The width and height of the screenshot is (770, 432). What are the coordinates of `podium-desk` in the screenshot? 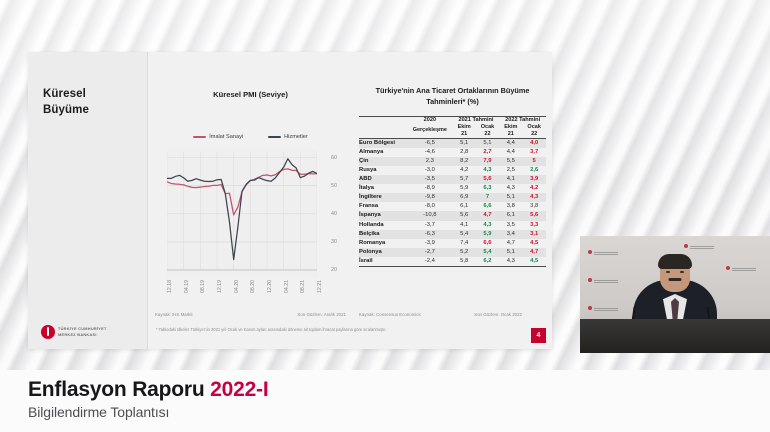 It's located at (675, 336).